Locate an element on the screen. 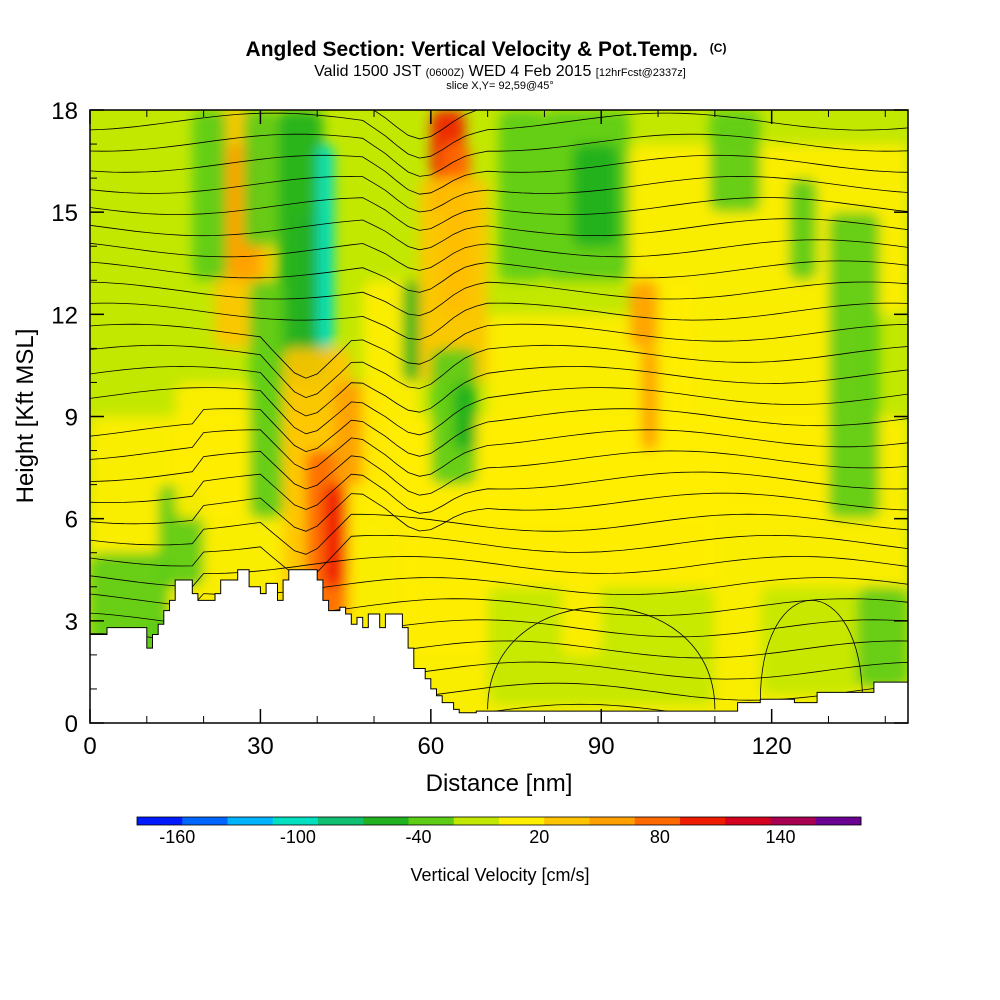 This screenshot has height=1000, width=1000. colorbar-tick-label-2: -40 is located at coordinates (419, 837).